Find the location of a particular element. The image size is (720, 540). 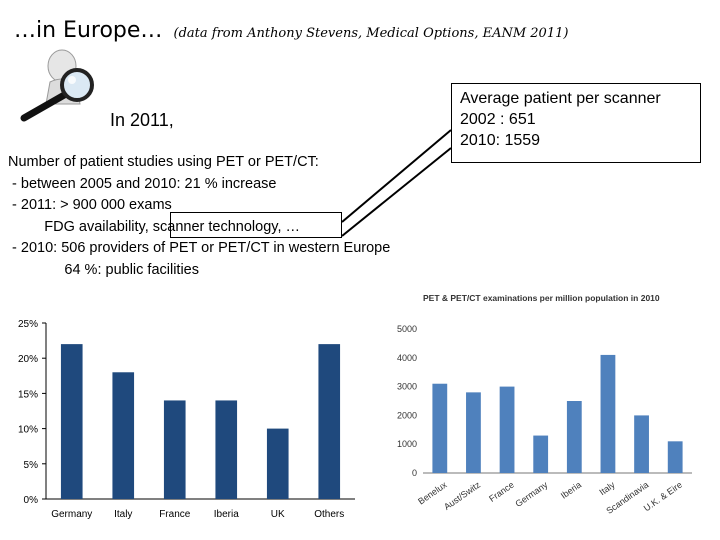

y-tick-label: 3000 is located at coordinates (407, 387).